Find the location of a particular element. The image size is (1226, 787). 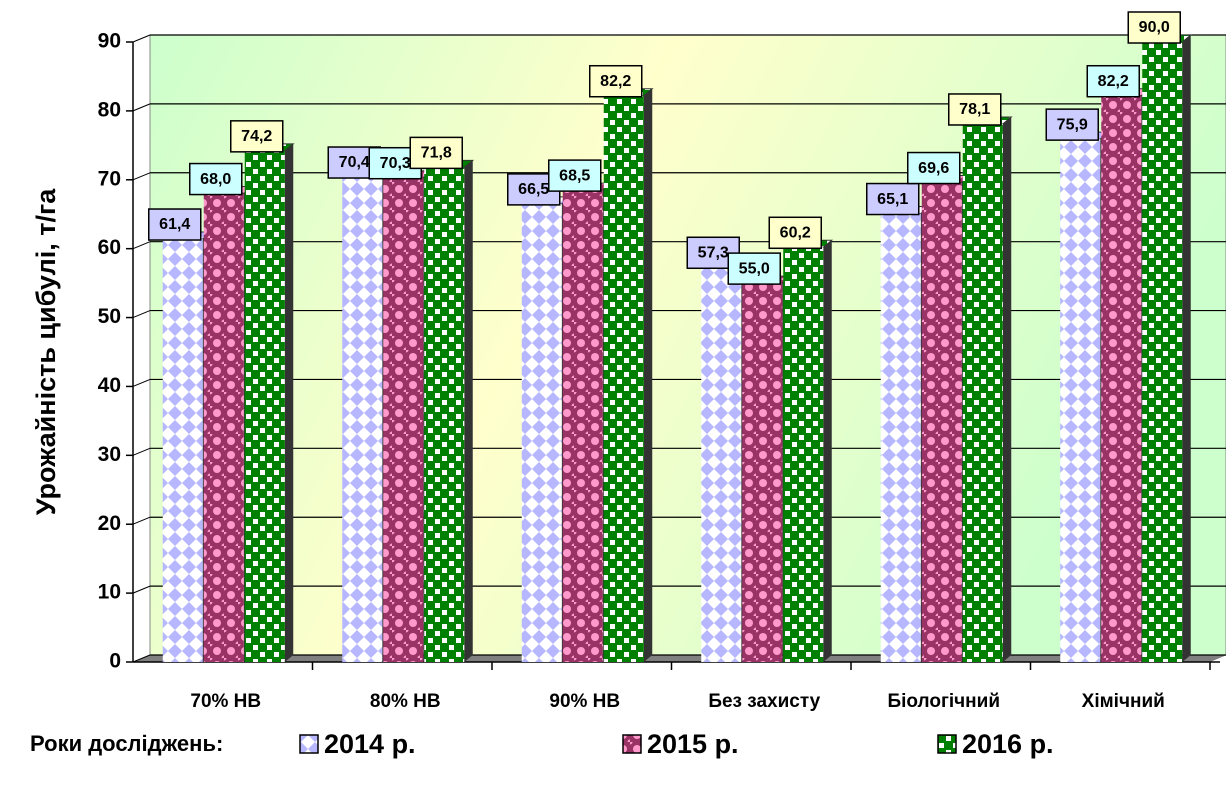

value-label: 78,1 is located at coordinates (974, 109).